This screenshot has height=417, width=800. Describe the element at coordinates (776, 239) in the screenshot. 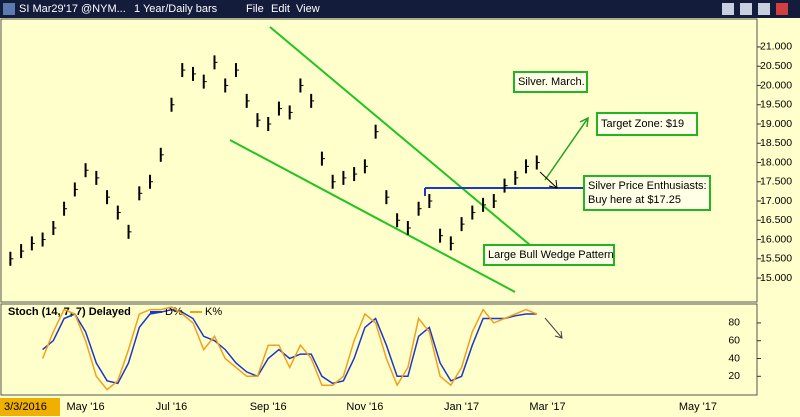

I see `y-tick-label: 16.000` at that location.